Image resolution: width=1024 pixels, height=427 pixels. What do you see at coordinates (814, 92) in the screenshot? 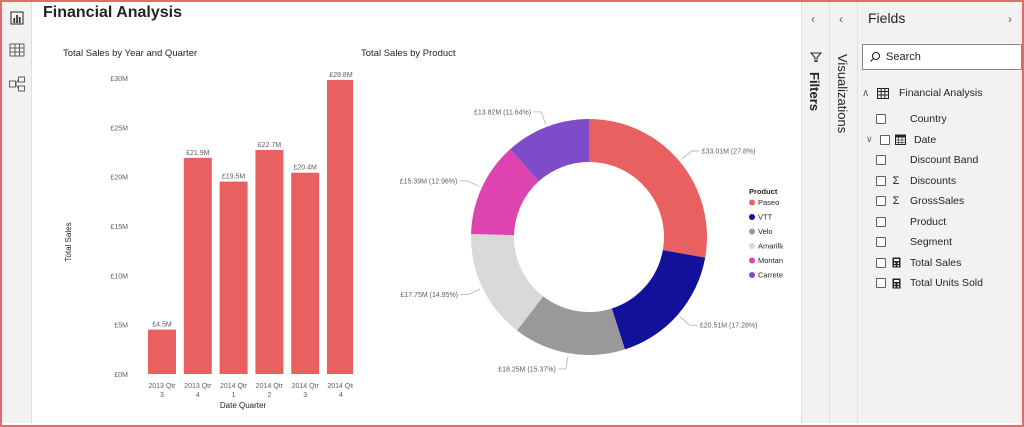
I see `filters-pane-label: Filters` at bounding box center [814, 92].